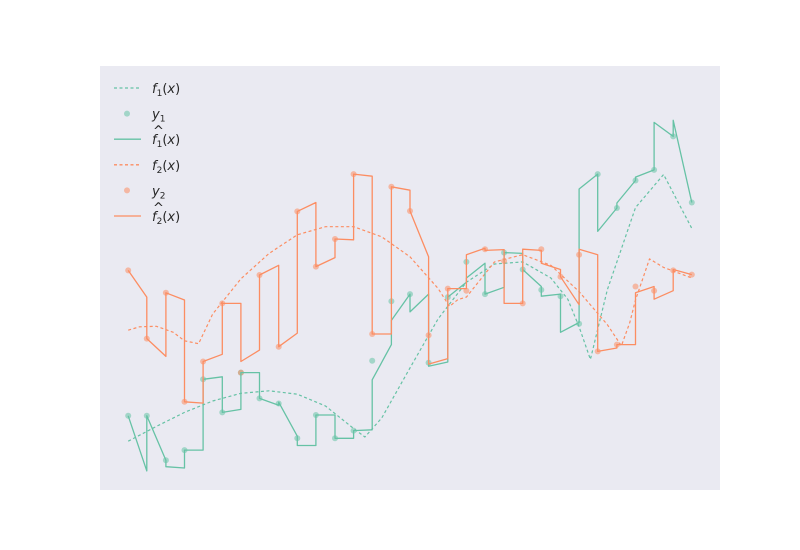 The width and height of the screenshot is (800, 550). What do you see at coordinates (158, 192) in the screenshot?
I see `legend-label-y2: y2` at bounding box center [158, 192].